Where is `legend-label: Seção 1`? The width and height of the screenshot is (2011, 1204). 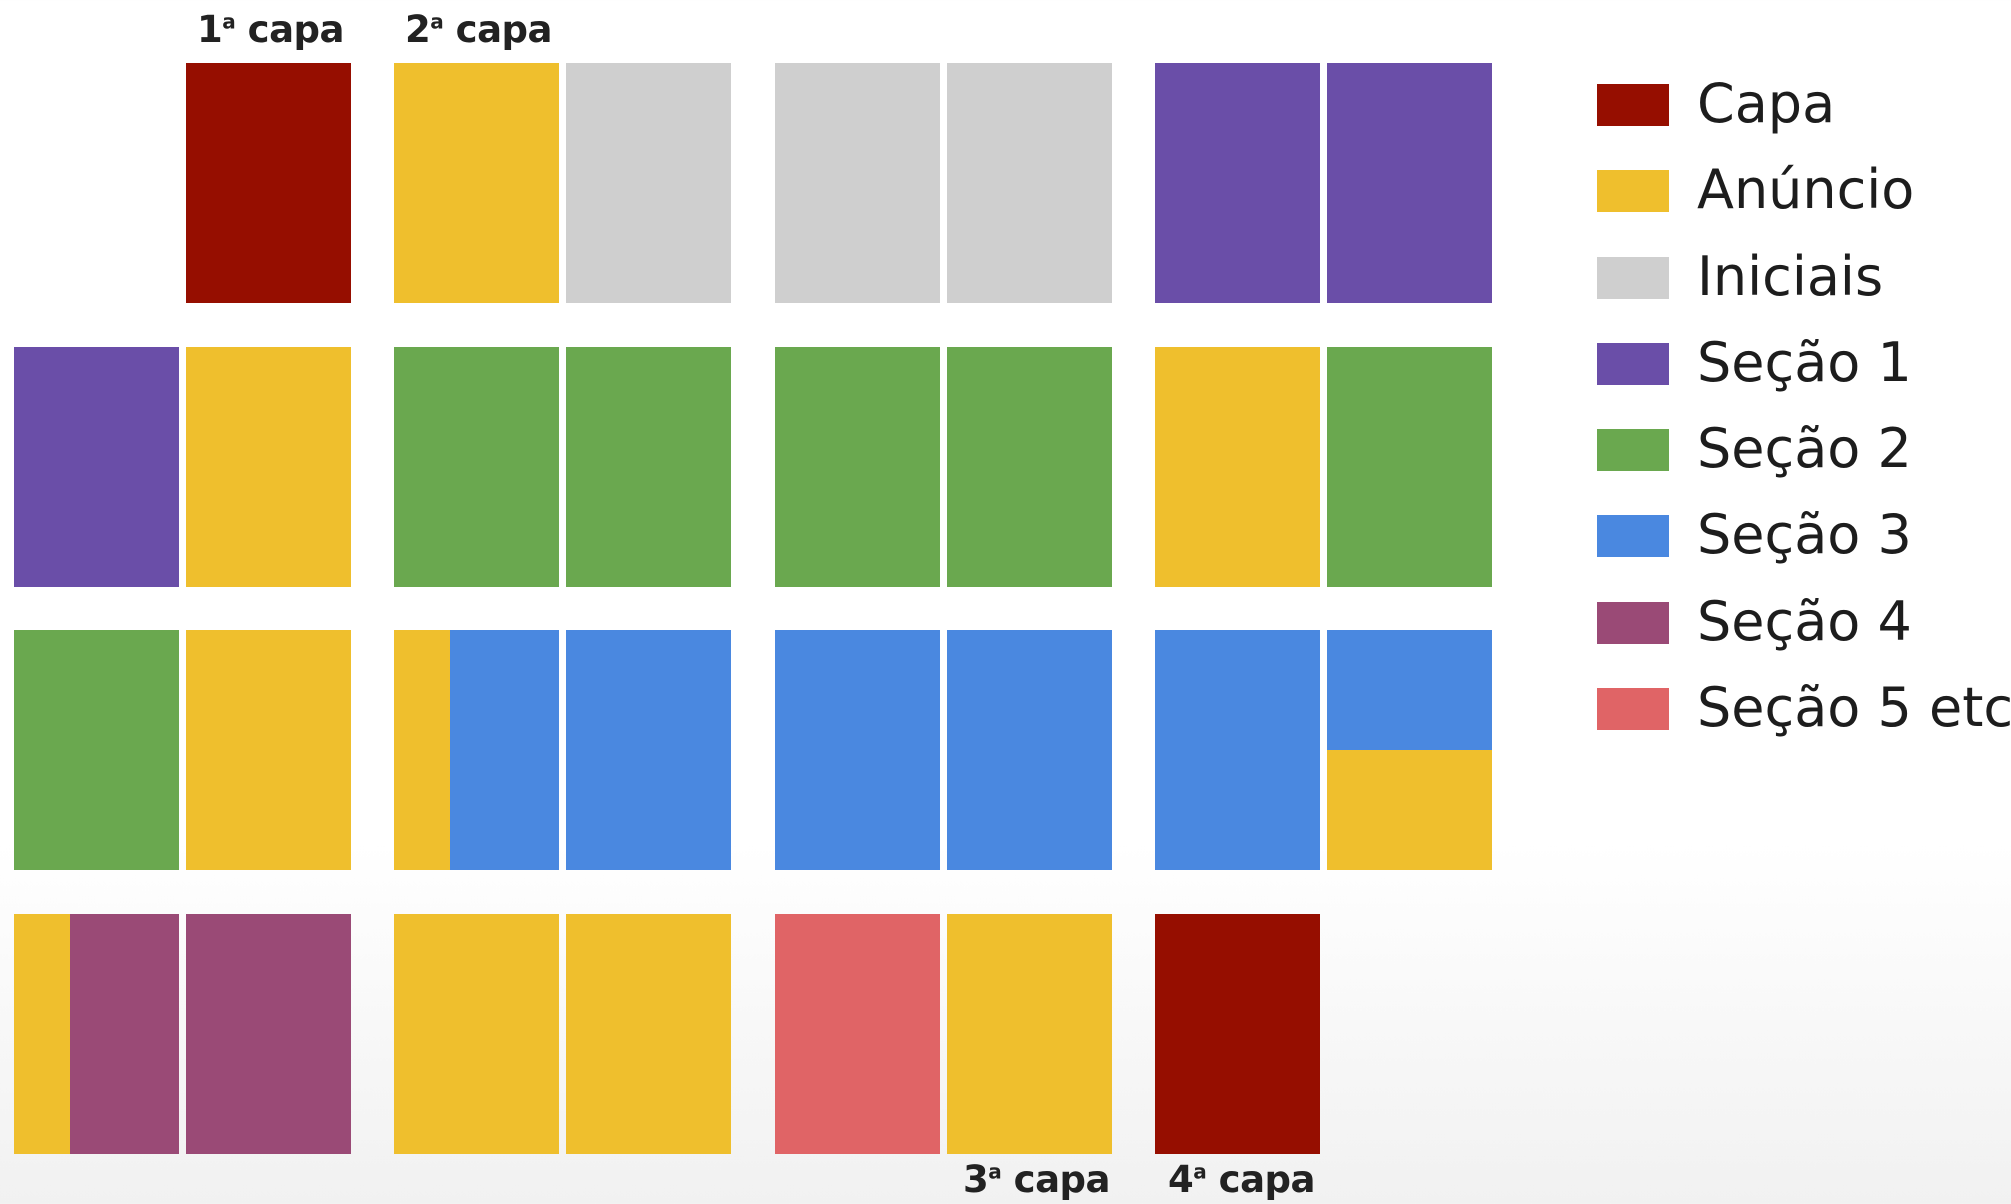
legend-label: Seção 1 is located at coordinates (1804, 362).